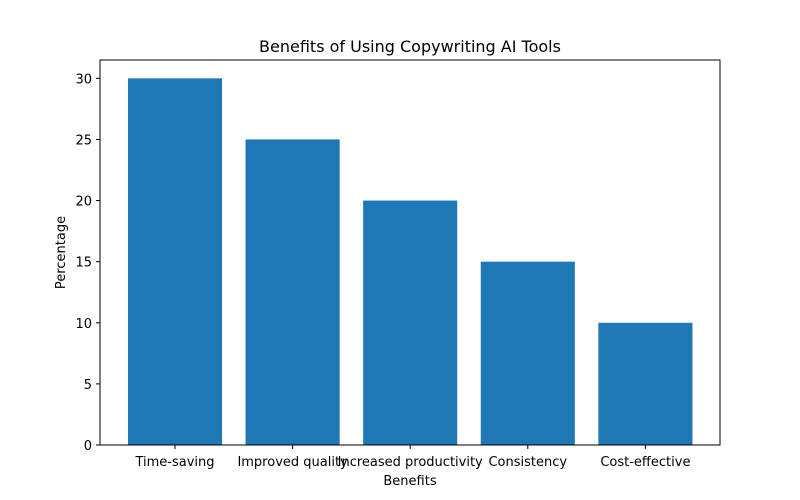 This screenshot has width=800, height=500. I want to click on y-tick-label: 15, so click(83, 263).